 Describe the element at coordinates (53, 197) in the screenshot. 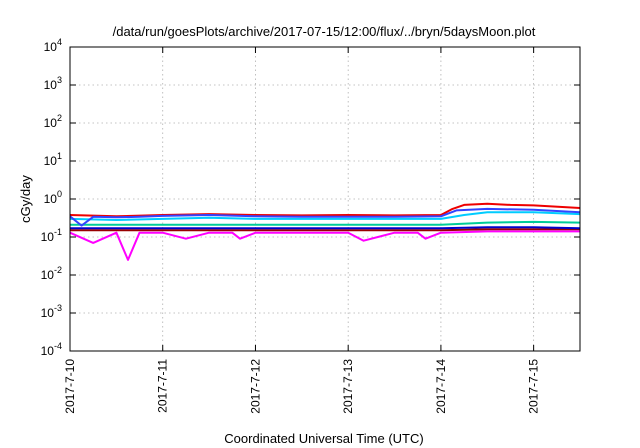

I see `y-tick-label: 10⁰` at that location.